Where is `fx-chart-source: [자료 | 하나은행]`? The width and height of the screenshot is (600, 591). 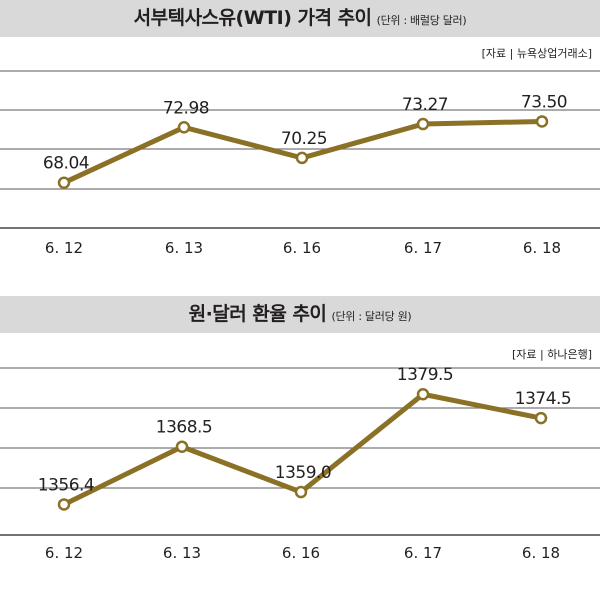 fx-chart-source: [자료 | 하나은행] is located at coordinates (551, 354).